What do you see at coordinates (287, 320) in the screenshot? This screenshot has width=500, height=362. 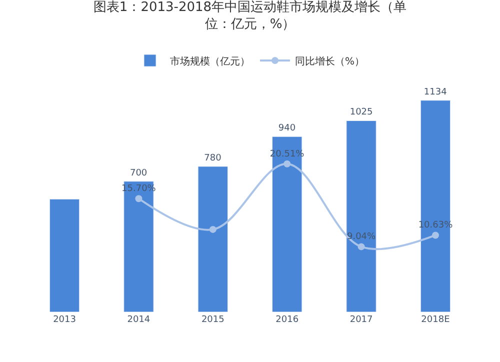 I see `x-tick-label: 2016` at bounding box center [287, 320].